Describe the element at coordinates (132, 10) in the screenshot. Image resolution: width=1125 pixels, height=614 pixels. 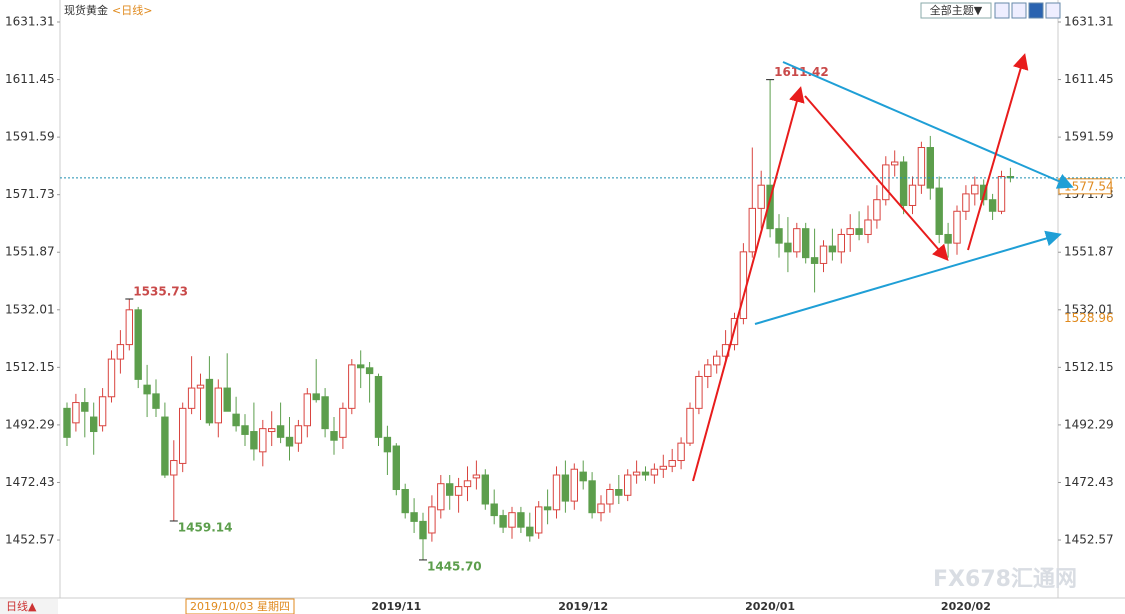
I see `period: <日线>` at that location.